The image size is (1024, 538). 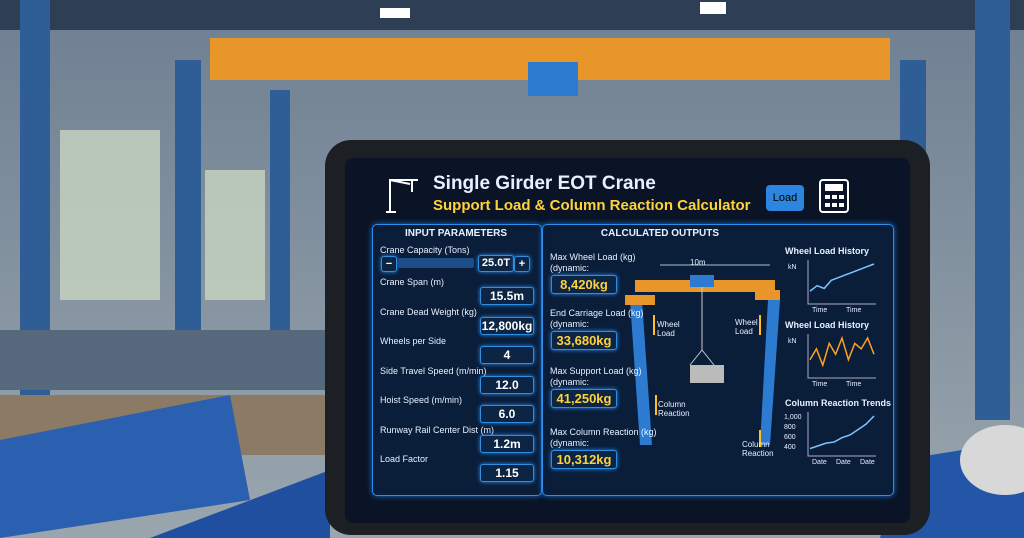 What do you see at coordinates (758, 449) in the screenshot?
I see `column-reaction-right: Column Reaction` at bounding box center [758, 449].